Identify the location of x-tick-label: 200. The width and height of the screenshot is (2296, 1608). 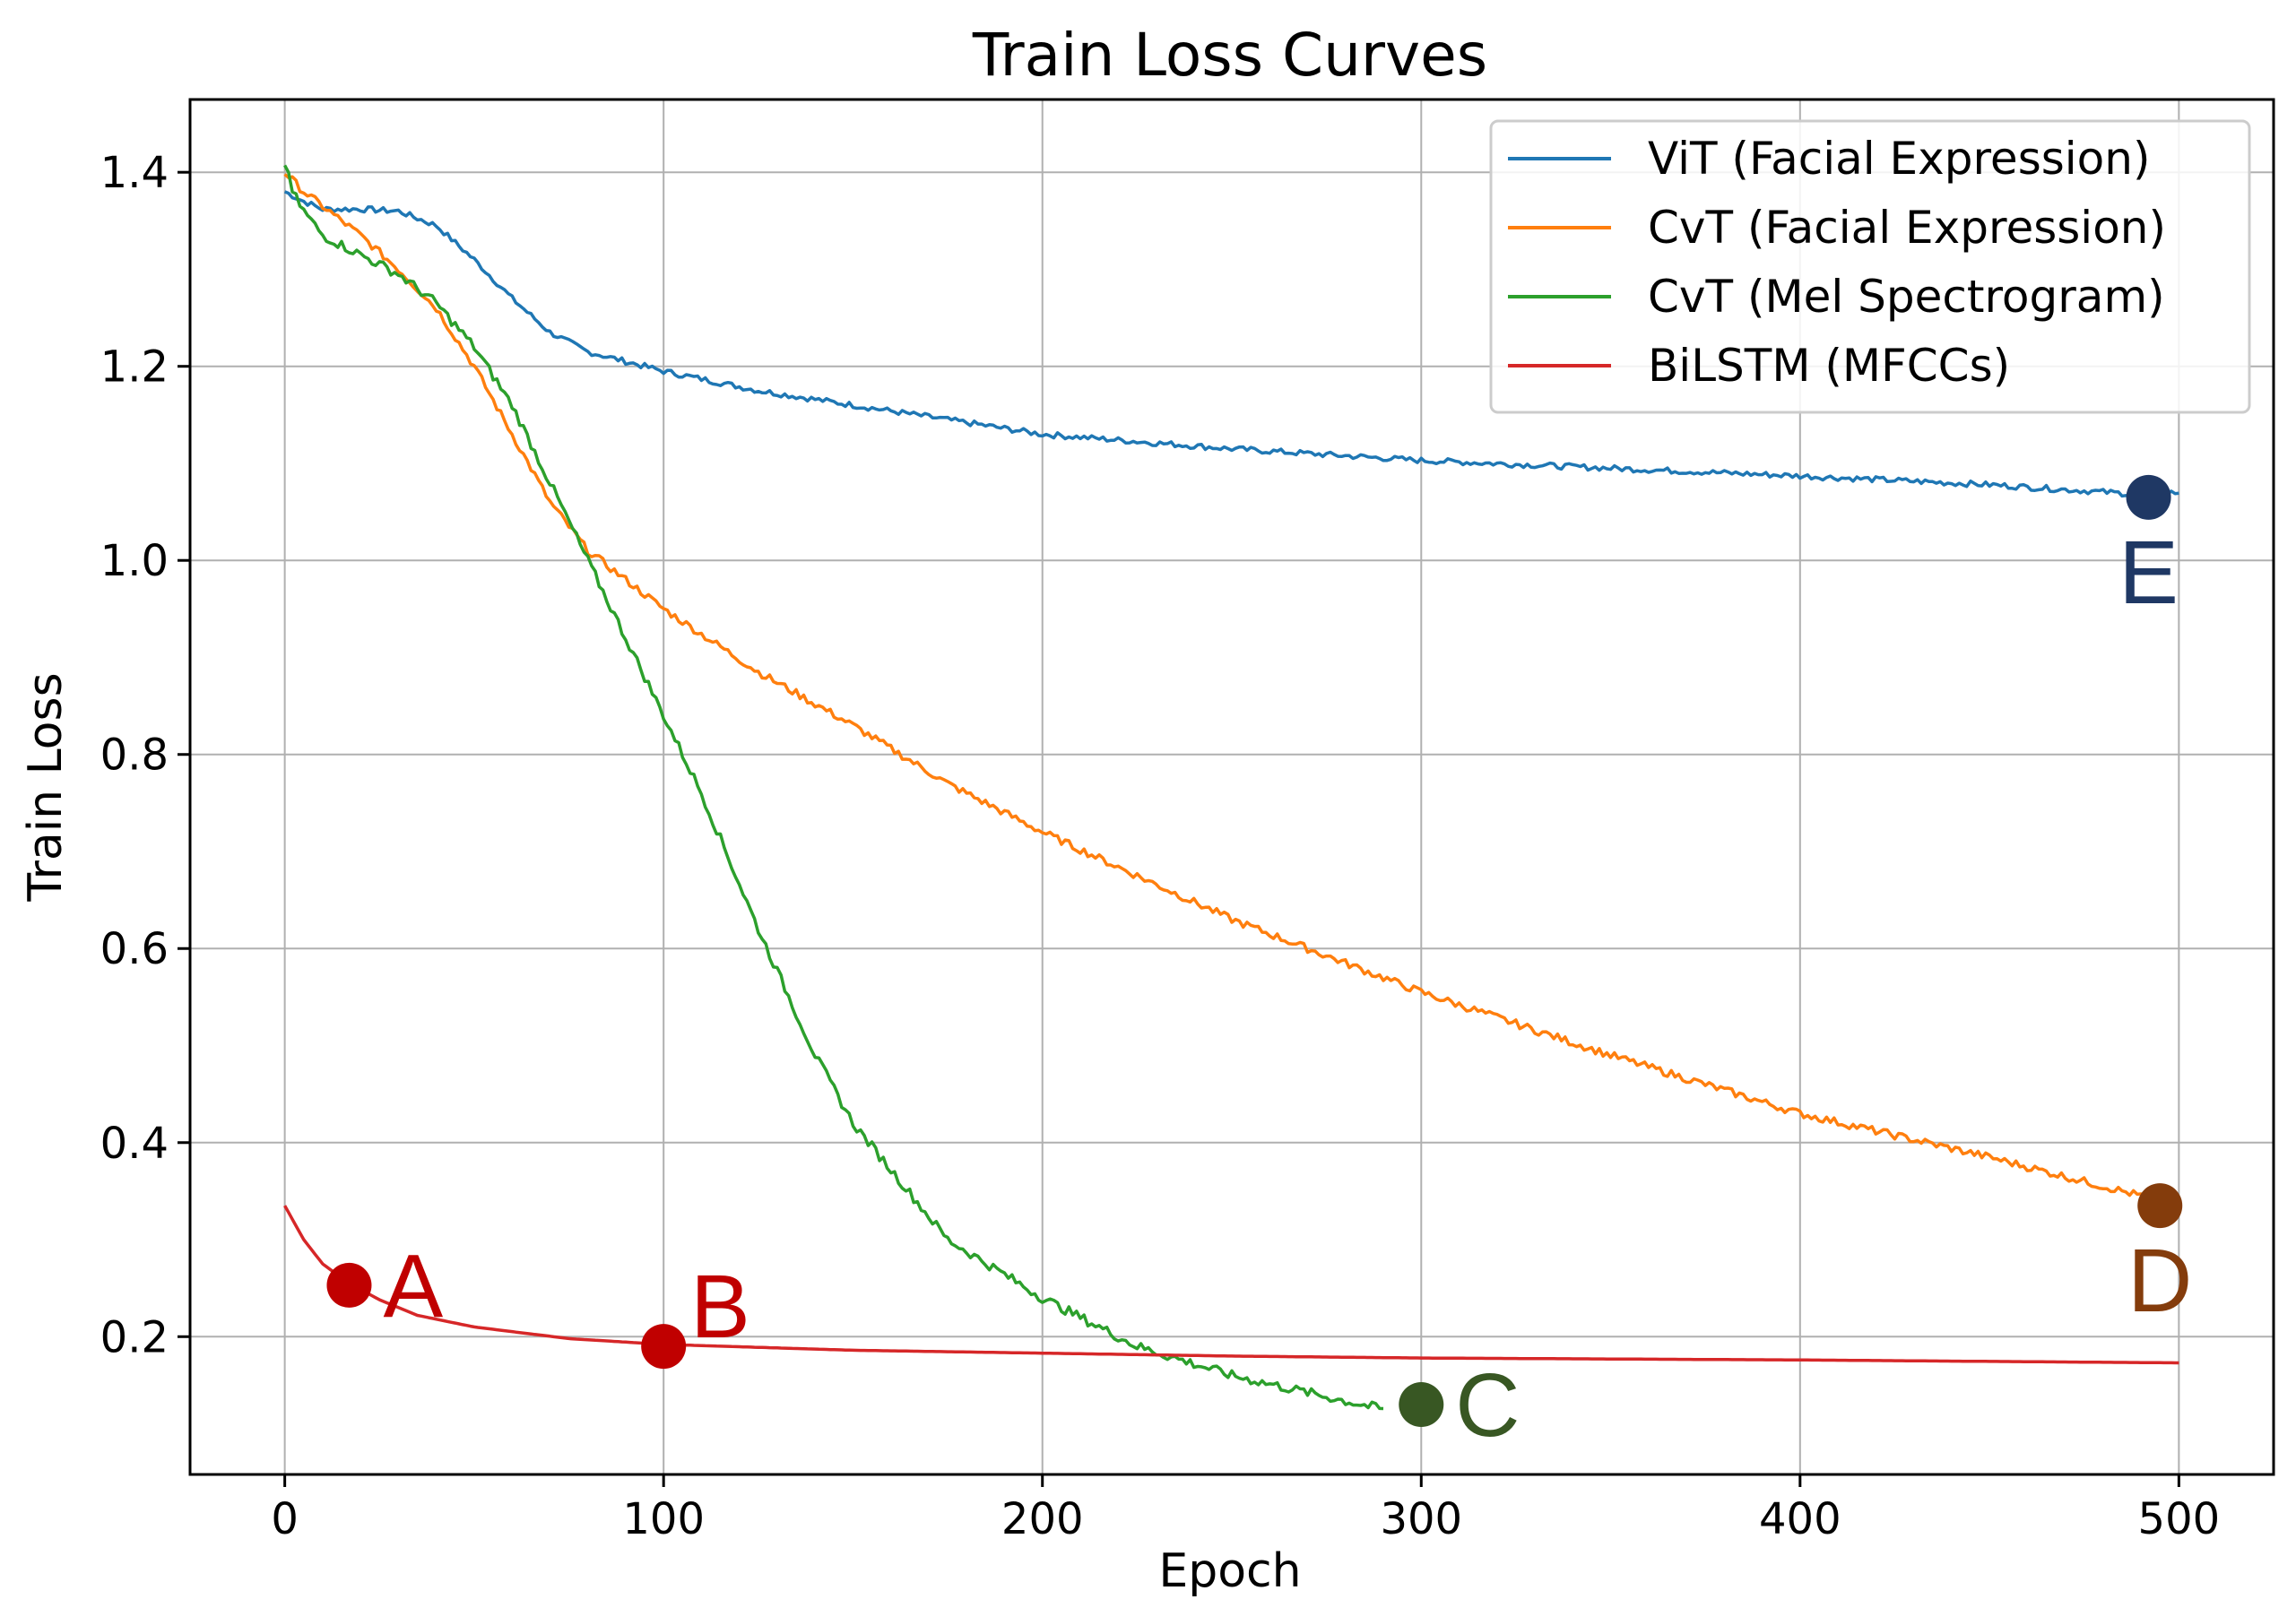
(1042, 1519).